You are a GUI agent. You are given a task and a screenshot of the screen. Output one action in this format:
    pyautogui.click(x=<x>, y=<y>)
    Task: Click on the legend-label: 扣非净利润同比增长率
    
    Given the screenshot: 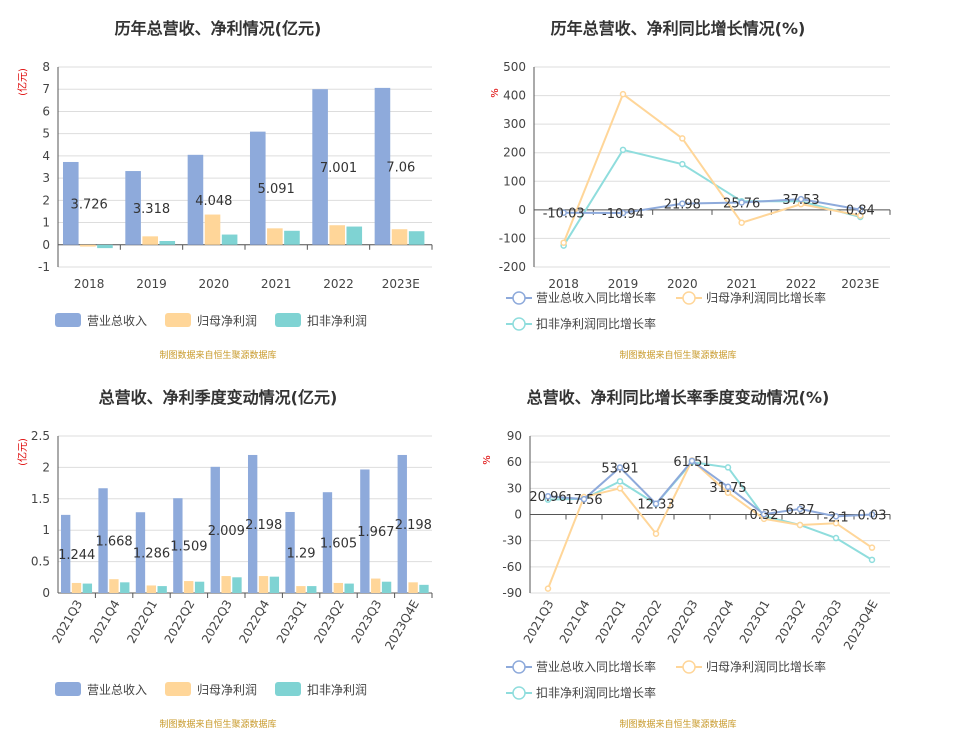 What is the action you would take?
    pyautogui.click(x=596, y=323)
    